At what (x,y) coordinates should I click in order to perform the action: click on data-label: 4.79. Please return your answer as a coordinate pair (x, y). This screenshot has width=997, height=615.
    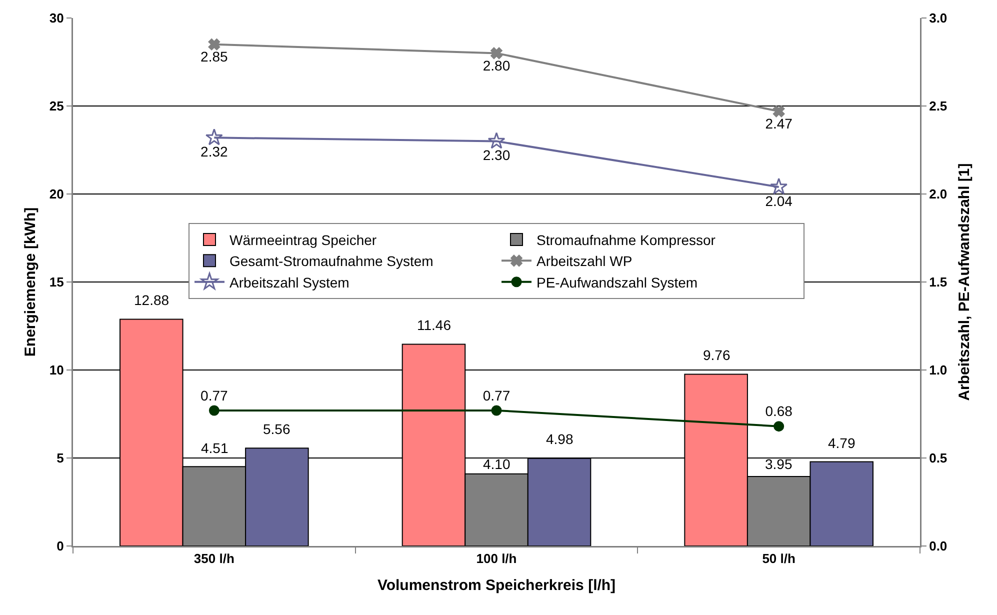
    Looking at the image, I should click on (842, 443).